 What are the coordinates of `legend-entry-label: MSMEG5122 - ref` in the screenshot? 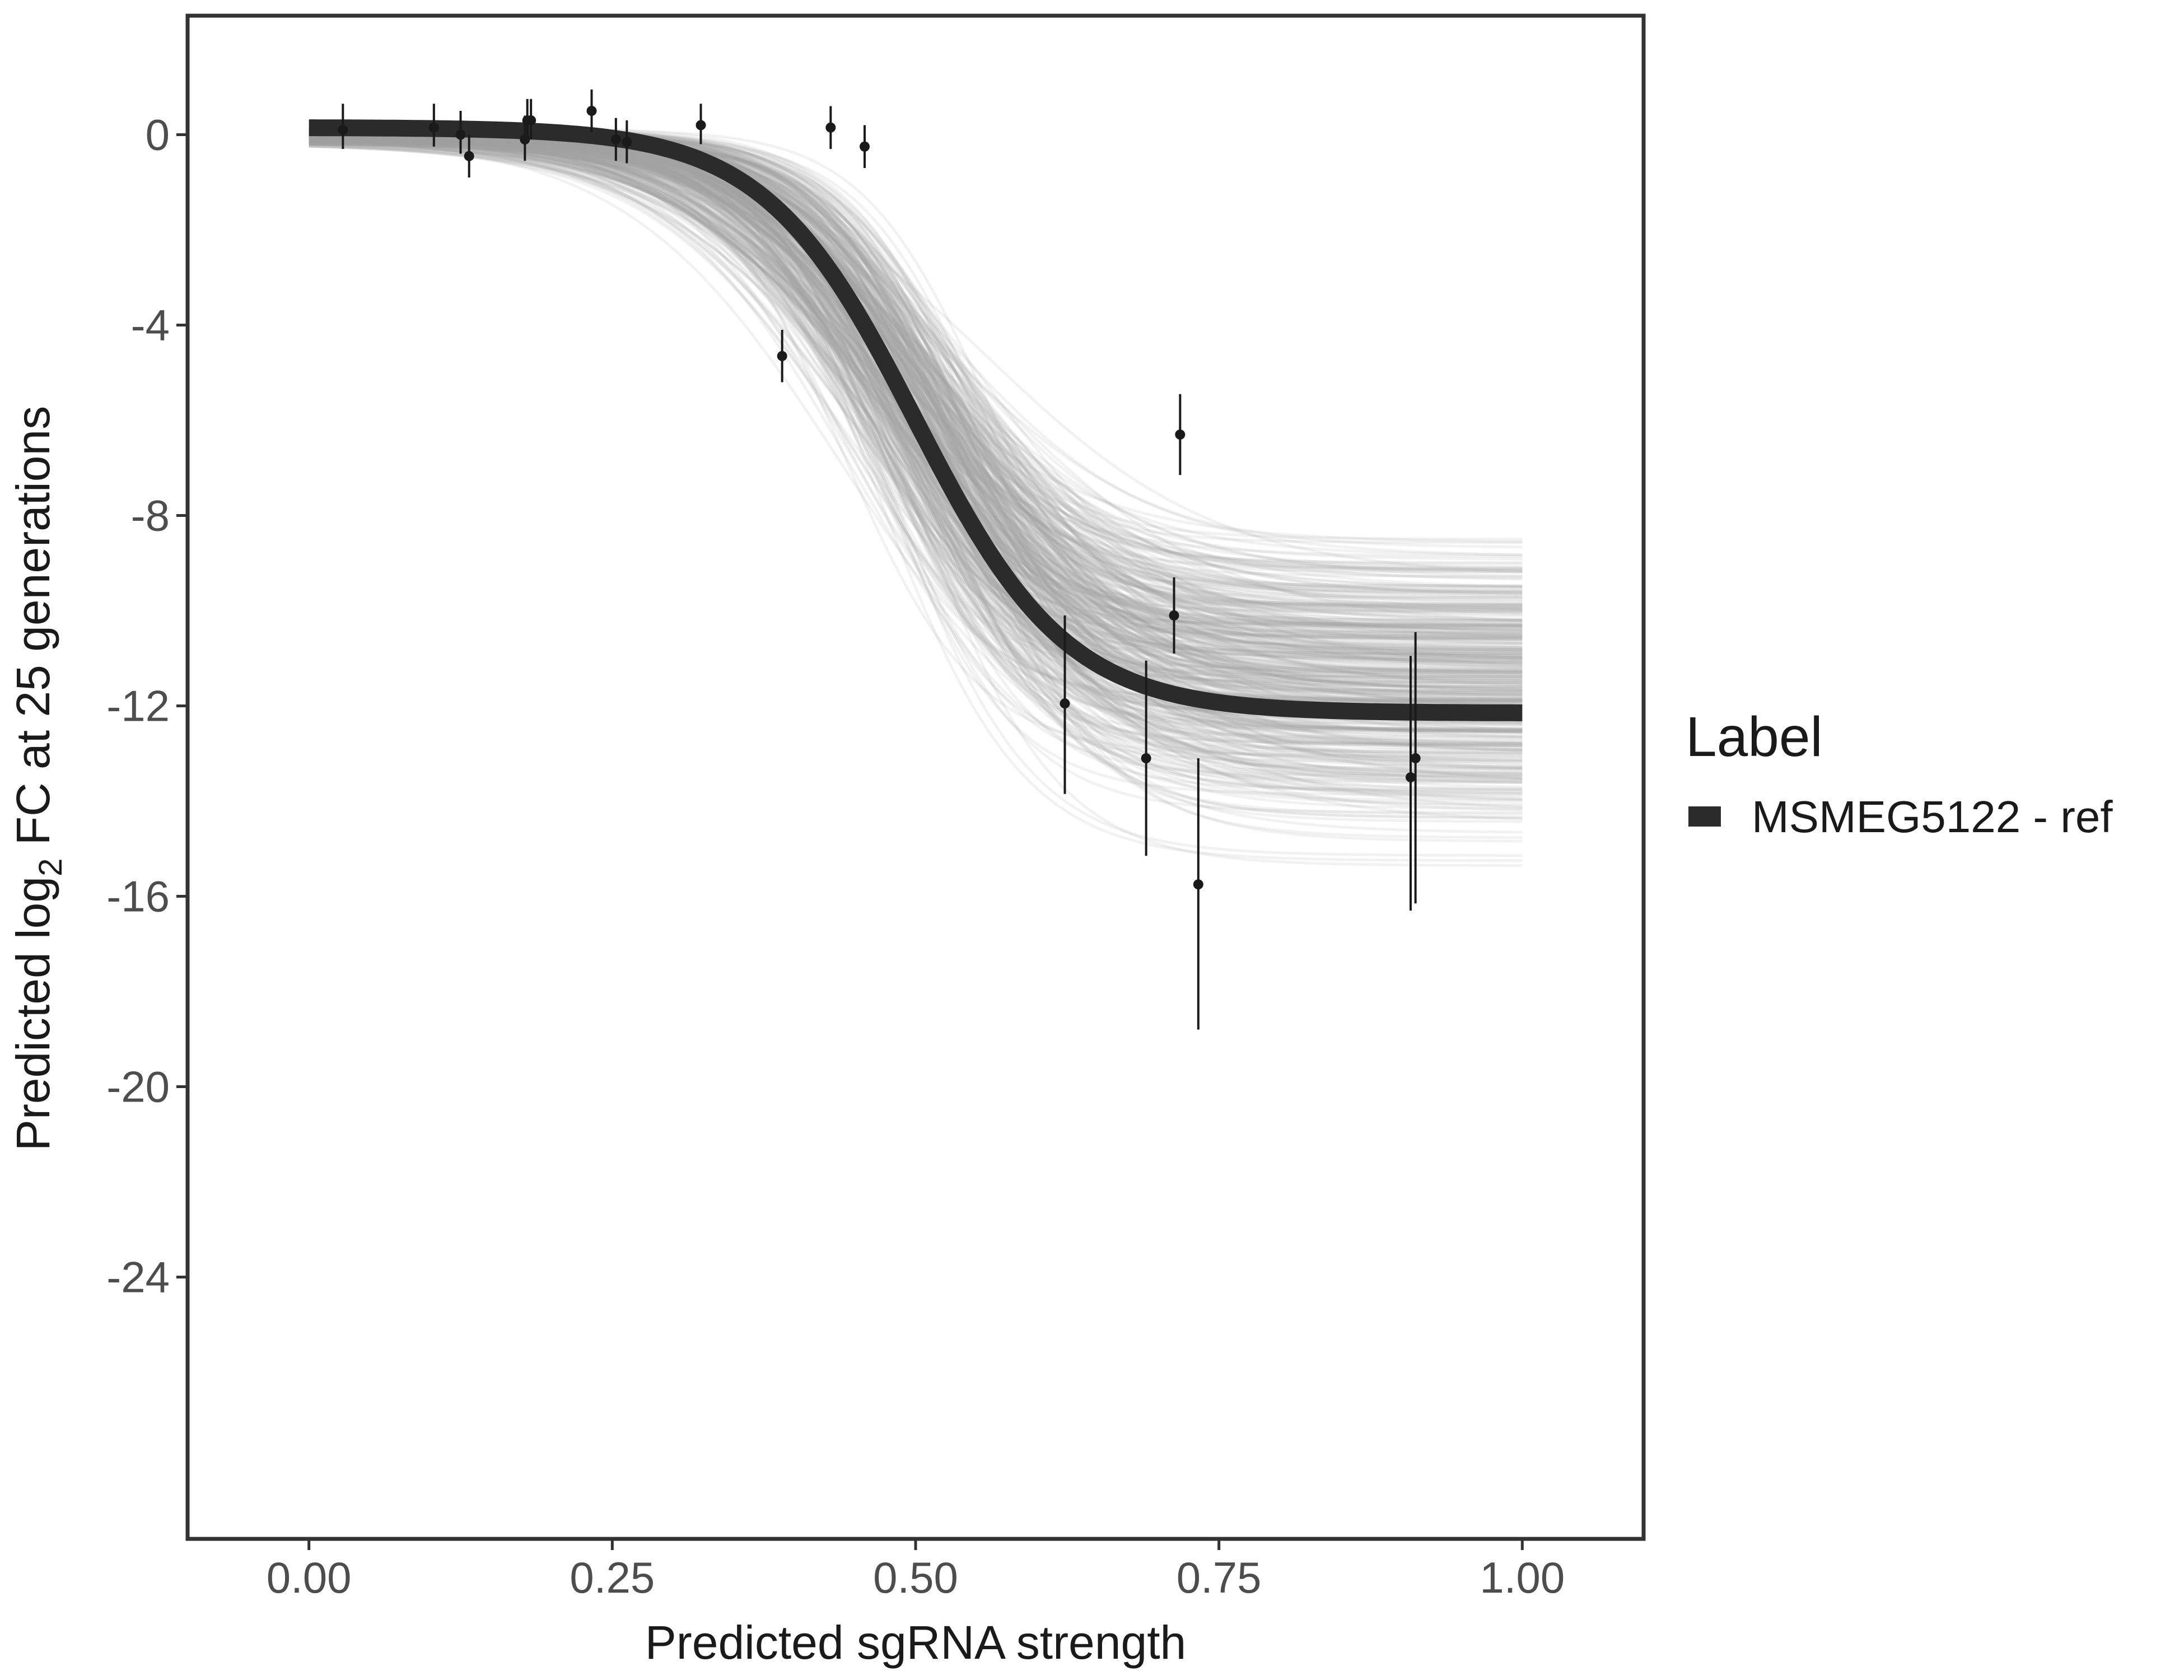 It's located at (1933, 817).